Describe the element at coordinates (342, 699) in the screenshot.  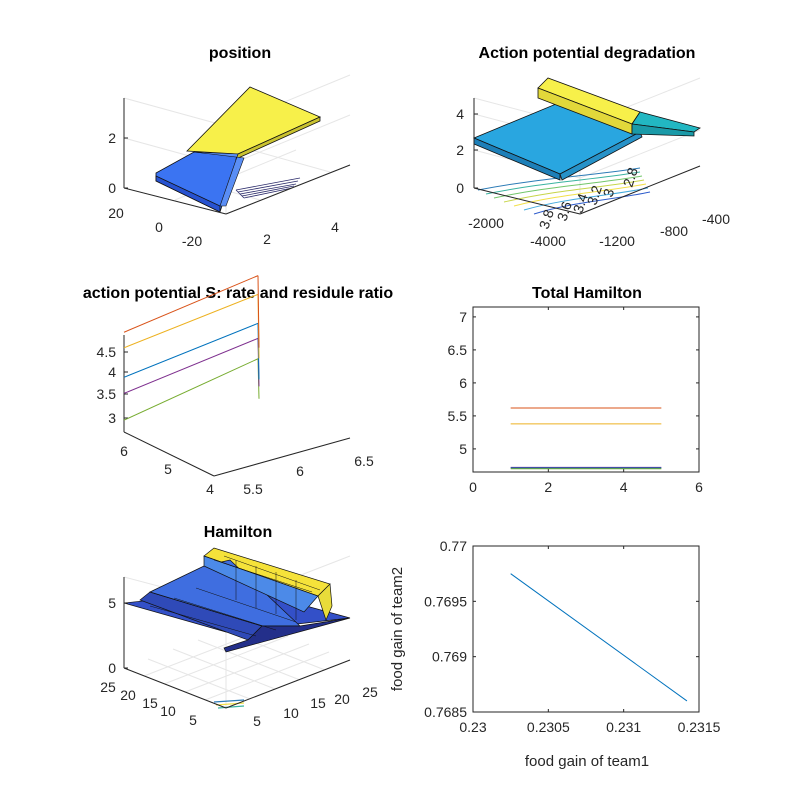
I see `y-tick: 20` at that location.